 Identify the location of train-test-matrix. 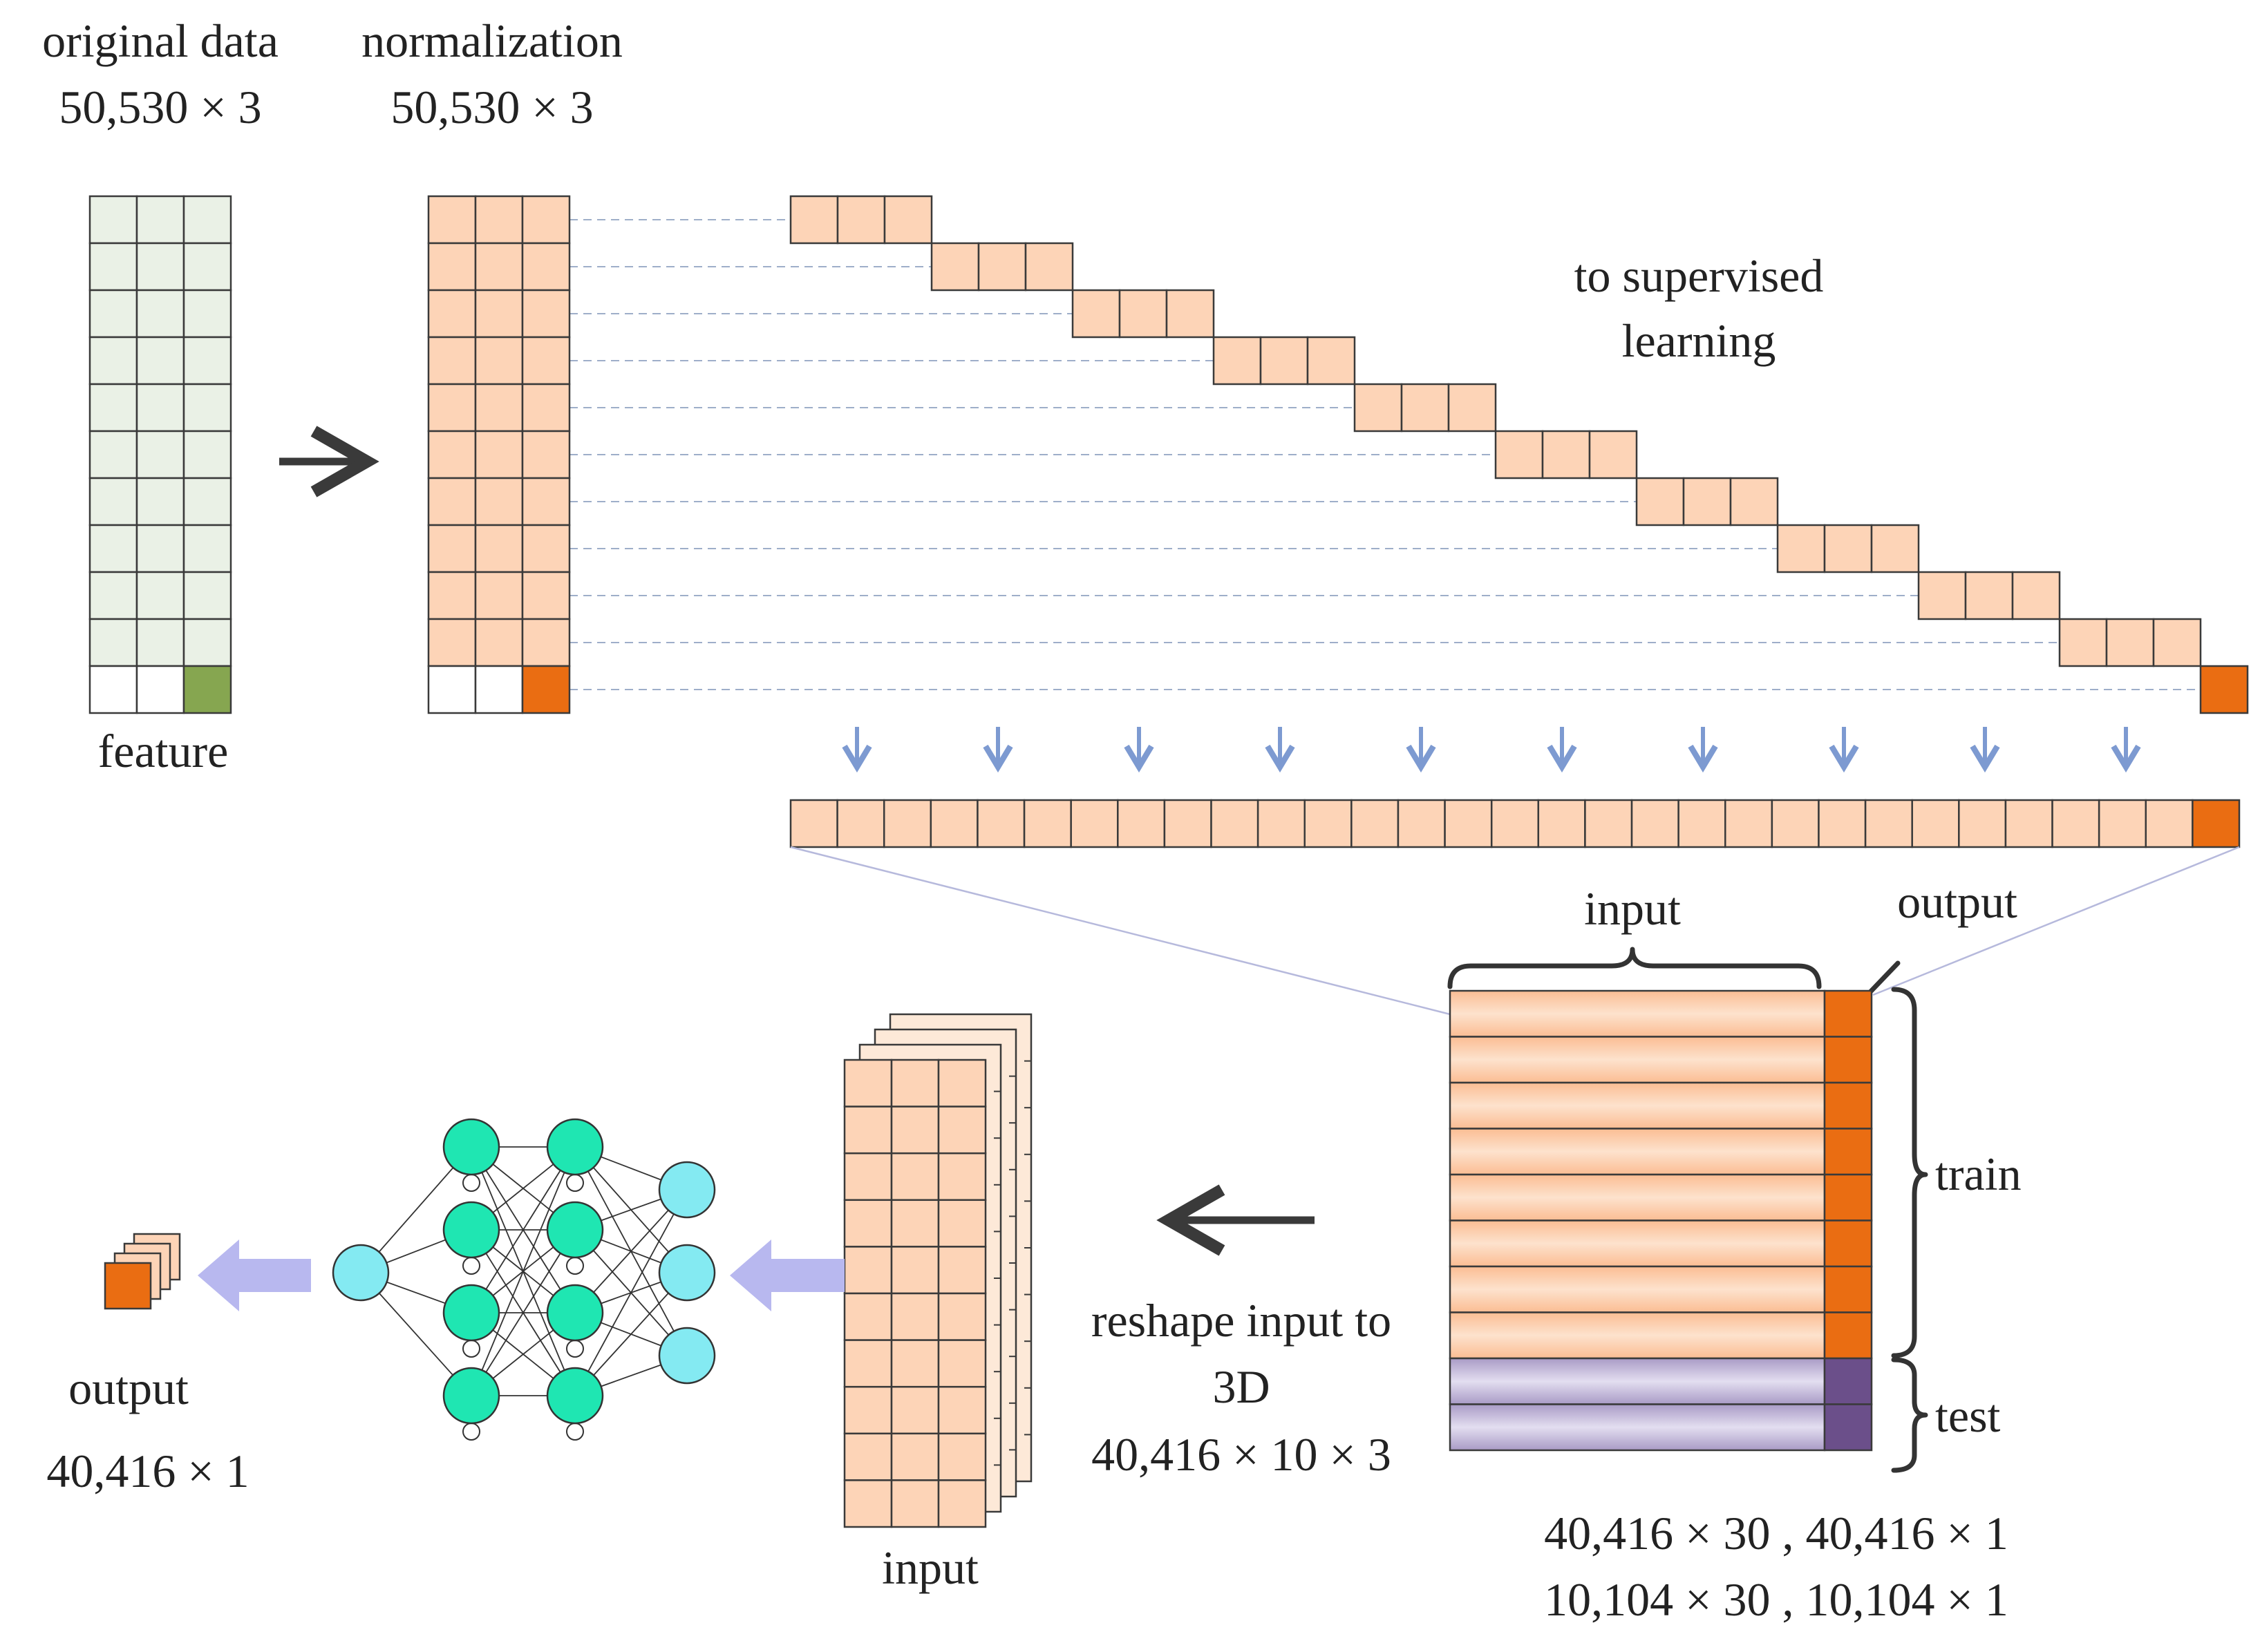
(1661, 1220).